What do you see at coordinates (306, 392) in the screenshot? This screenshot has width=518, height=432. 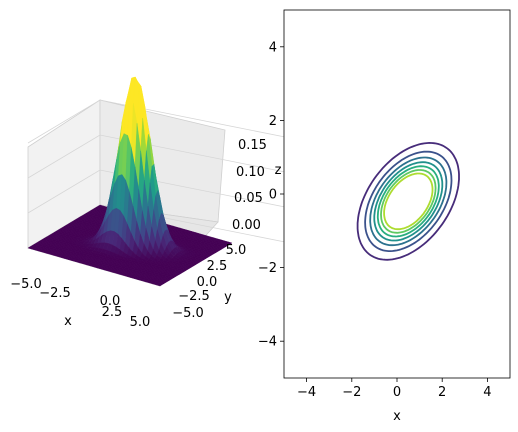 I see `x-tick-label: −4` at bounding box center [306, 392].